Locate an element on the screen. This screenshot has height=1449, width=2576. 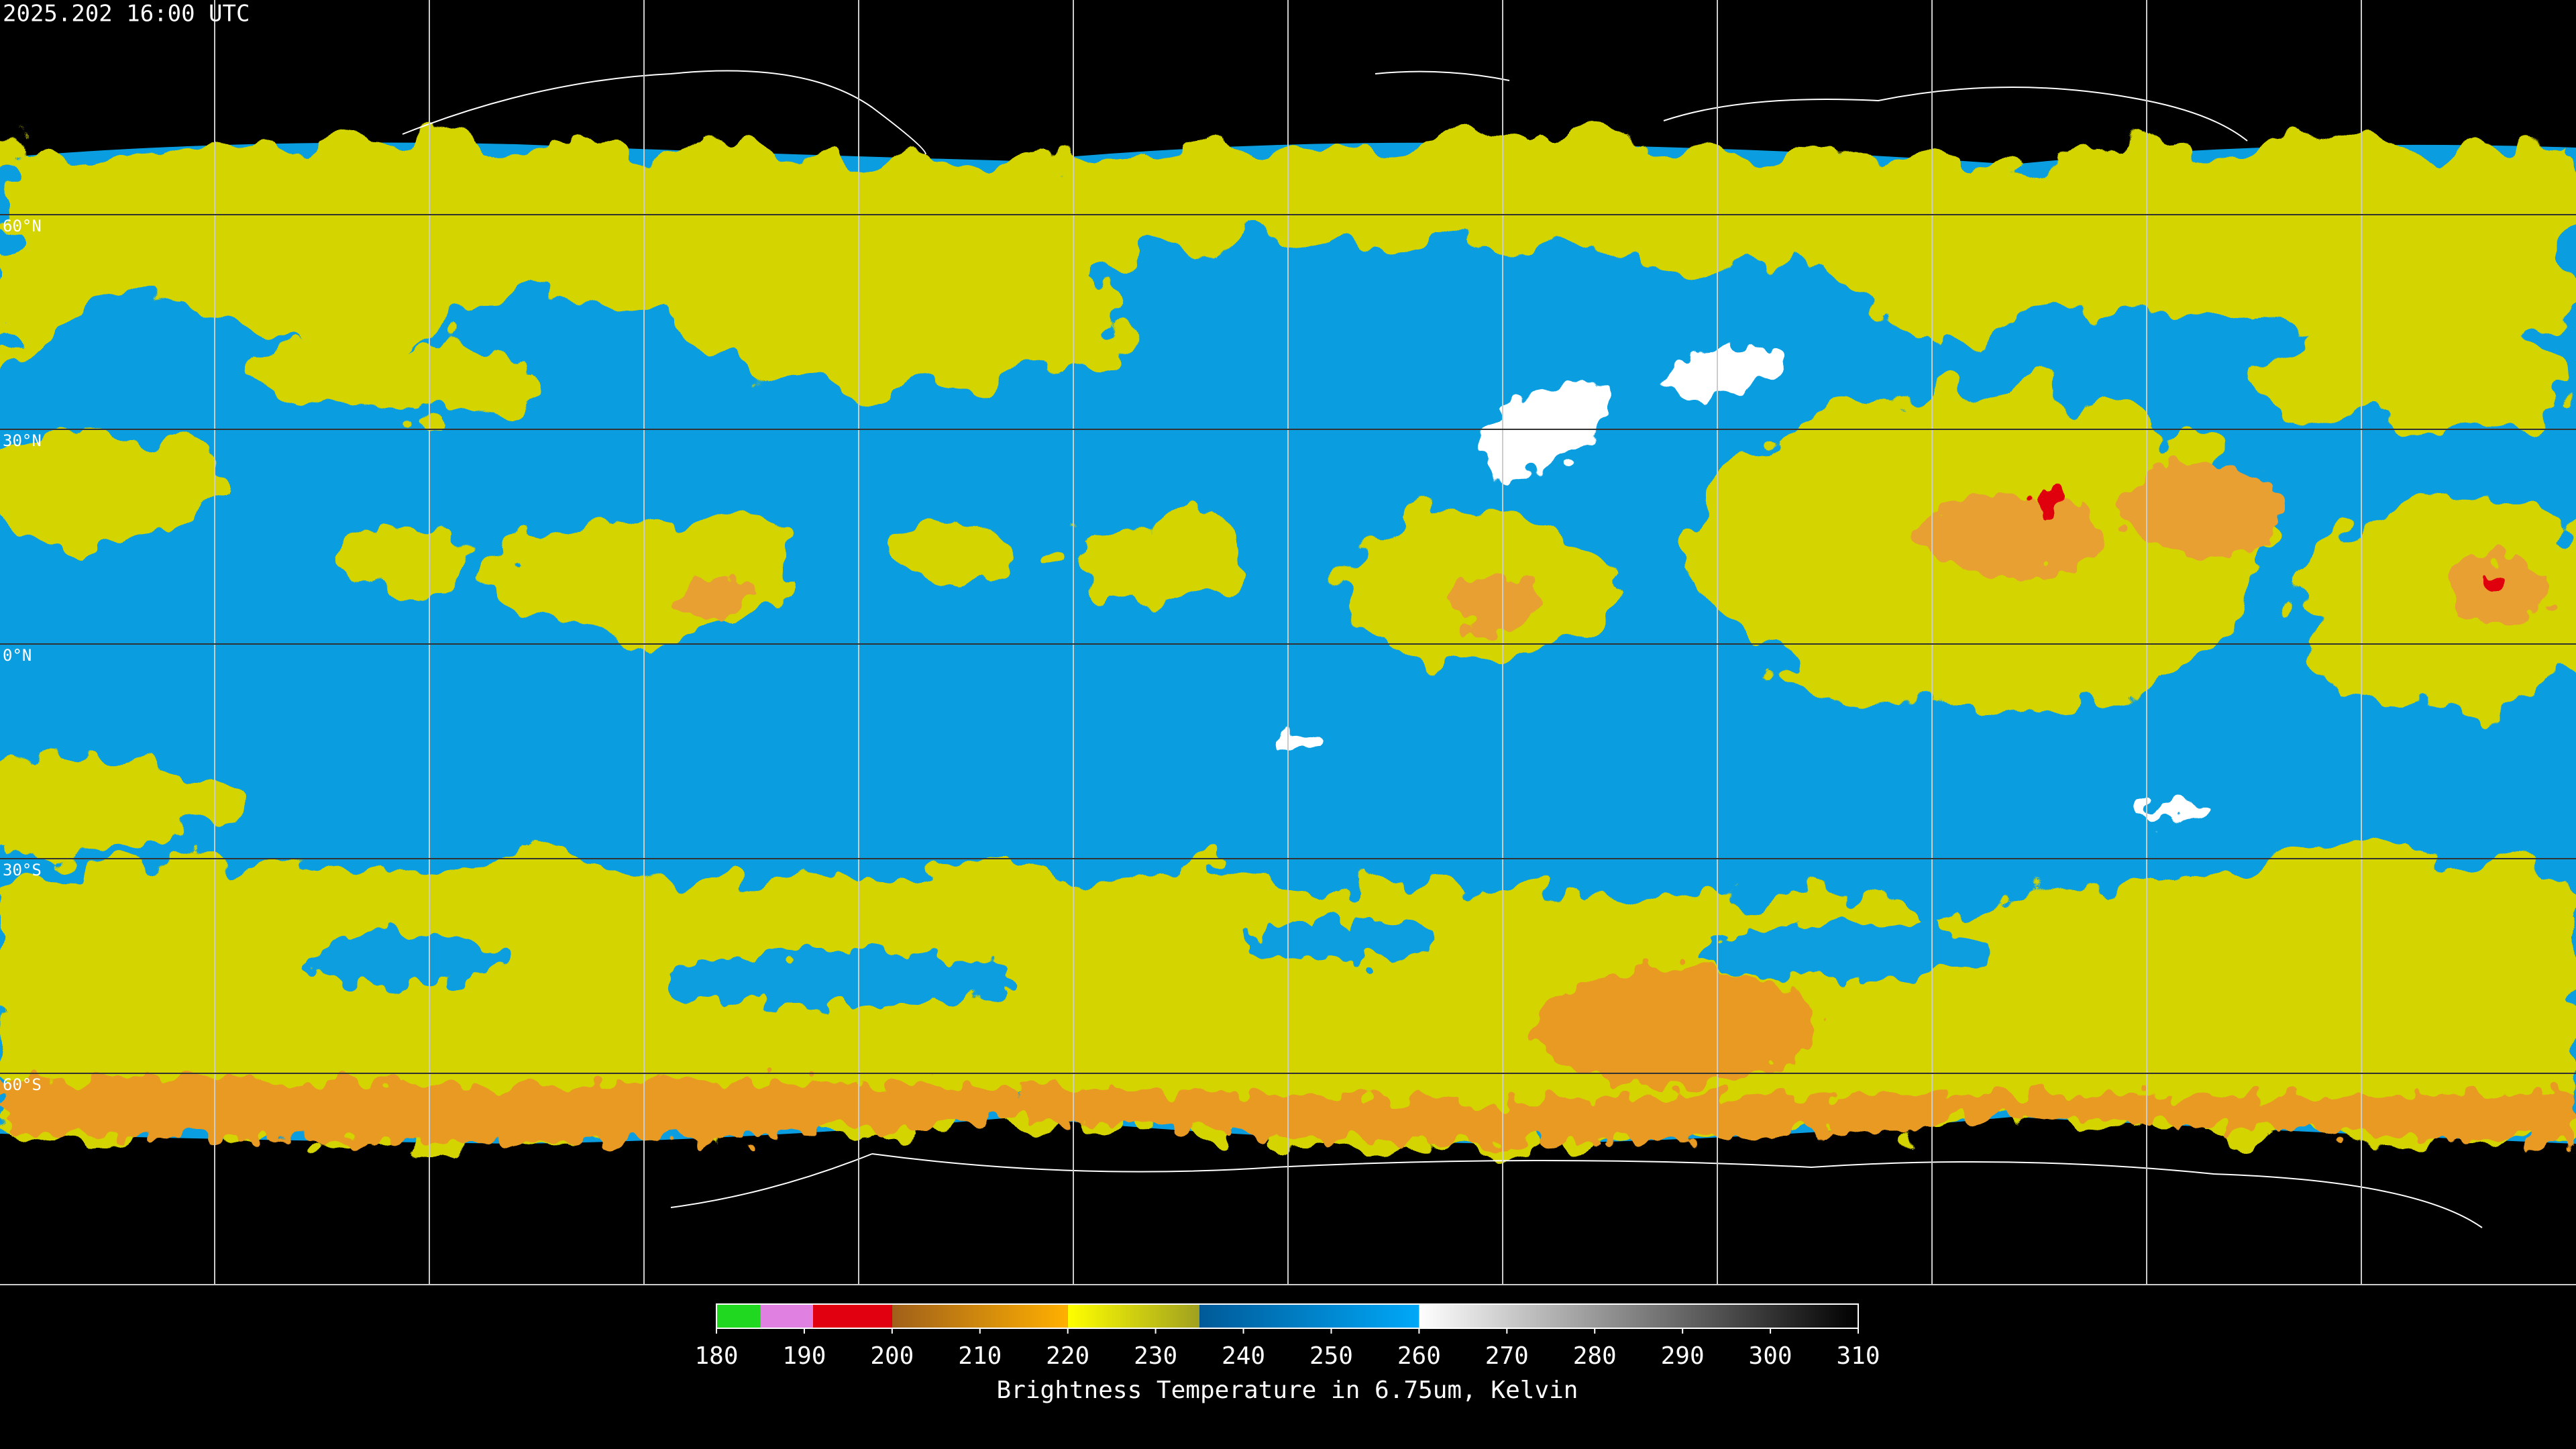
colorbar-tick-label: 220 is located at coordinates (1067, 1356).